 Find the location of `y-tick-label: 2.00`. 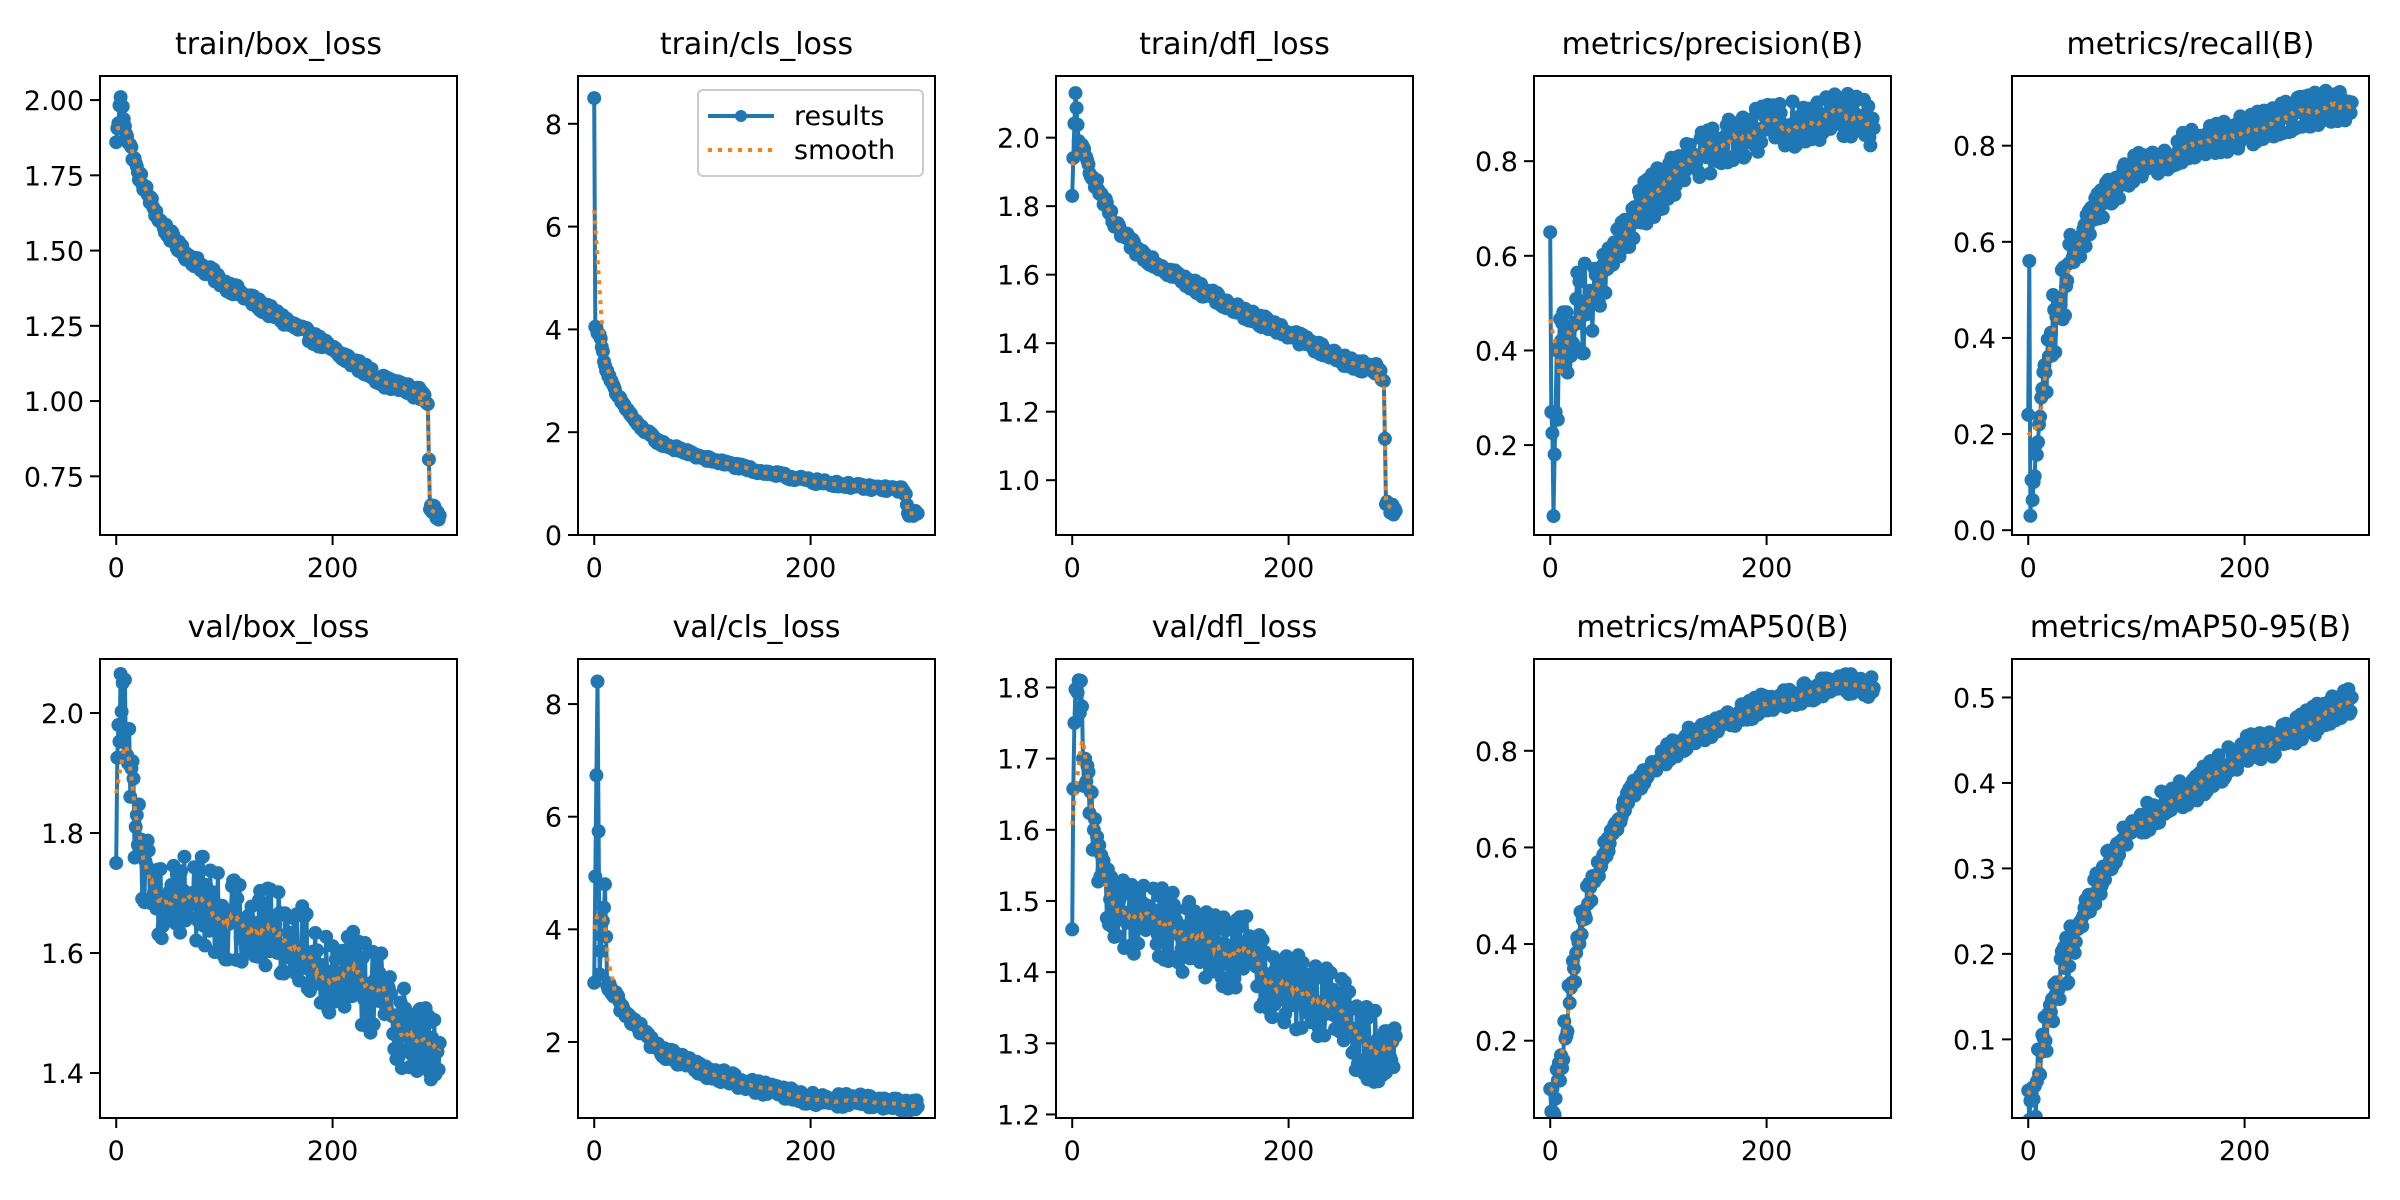

y-tick-label: 2.00 is located at coordinates (54, 101).